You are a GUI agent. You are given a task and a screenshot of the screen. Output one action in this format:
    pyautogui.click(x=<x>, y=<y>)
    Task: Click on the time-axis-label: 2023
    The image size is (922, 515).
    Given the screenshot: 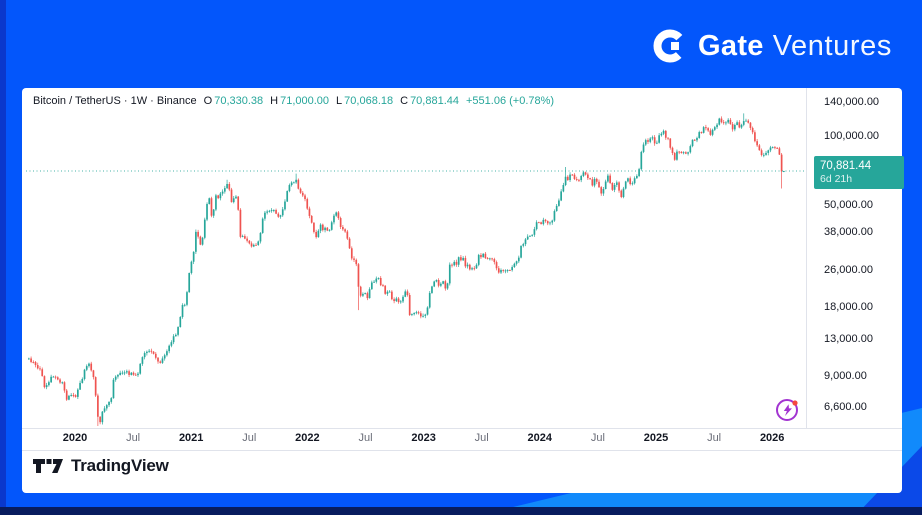 What is the action you would take?
    pyautogui.click(x=423, y=438)
    